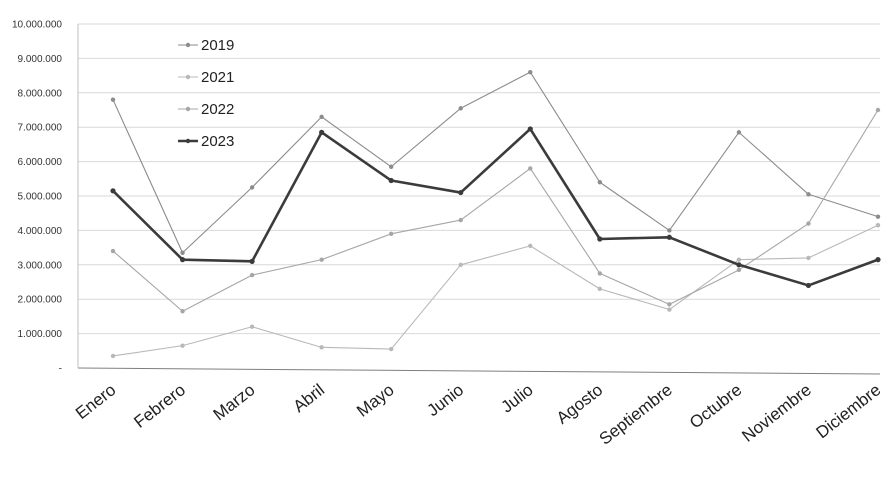 Image resolution: width=891 pixels, height=490 pixels. Describe the element at coordinates (636, 414) in the screenshot. I see `x-tick-label: Septiembre` at that location.